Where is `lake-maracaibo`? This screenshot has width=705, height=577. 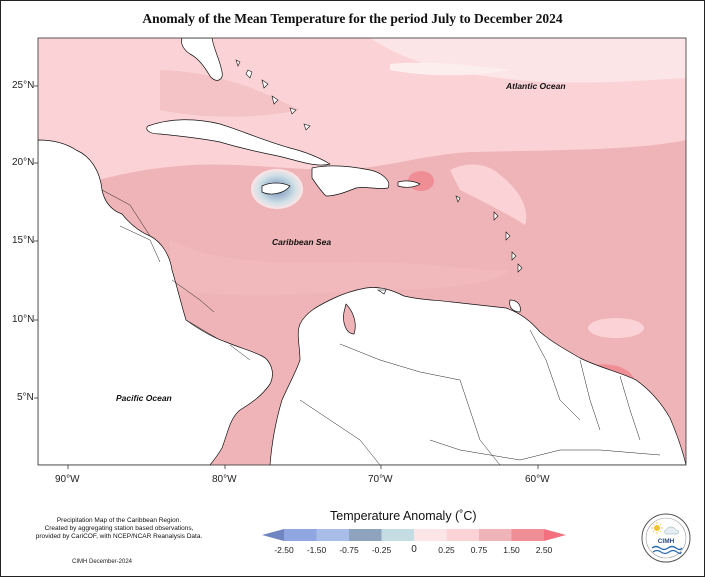
lake-maracaibo is located at coordinates (349, 319).